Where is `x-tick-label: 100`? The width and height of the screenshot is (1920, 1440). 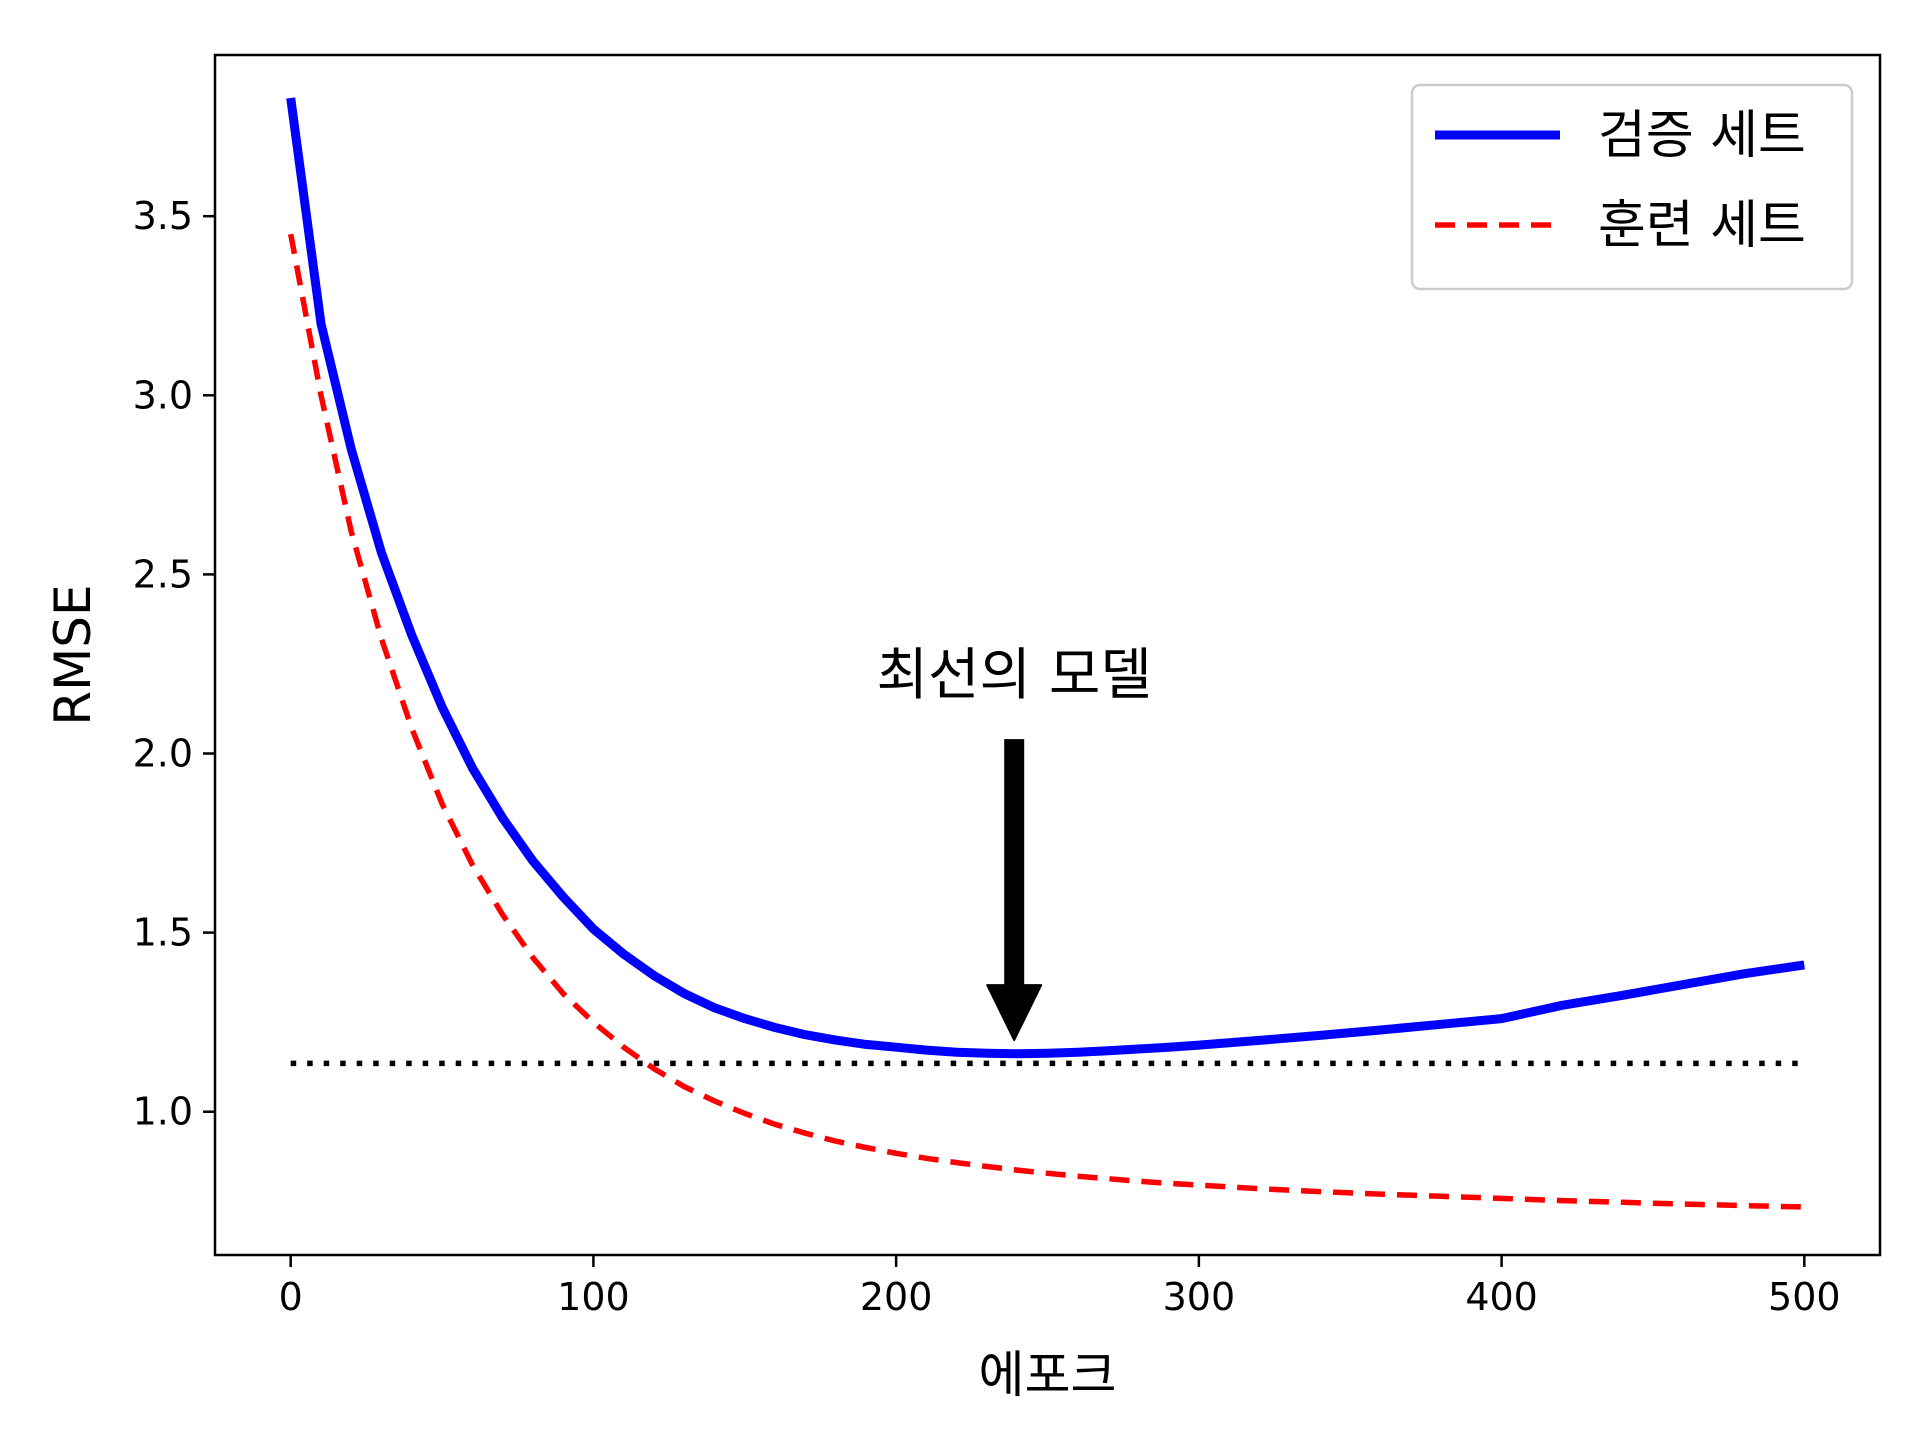 x-tick-label: 100 is located at coordinates (593, 1297).